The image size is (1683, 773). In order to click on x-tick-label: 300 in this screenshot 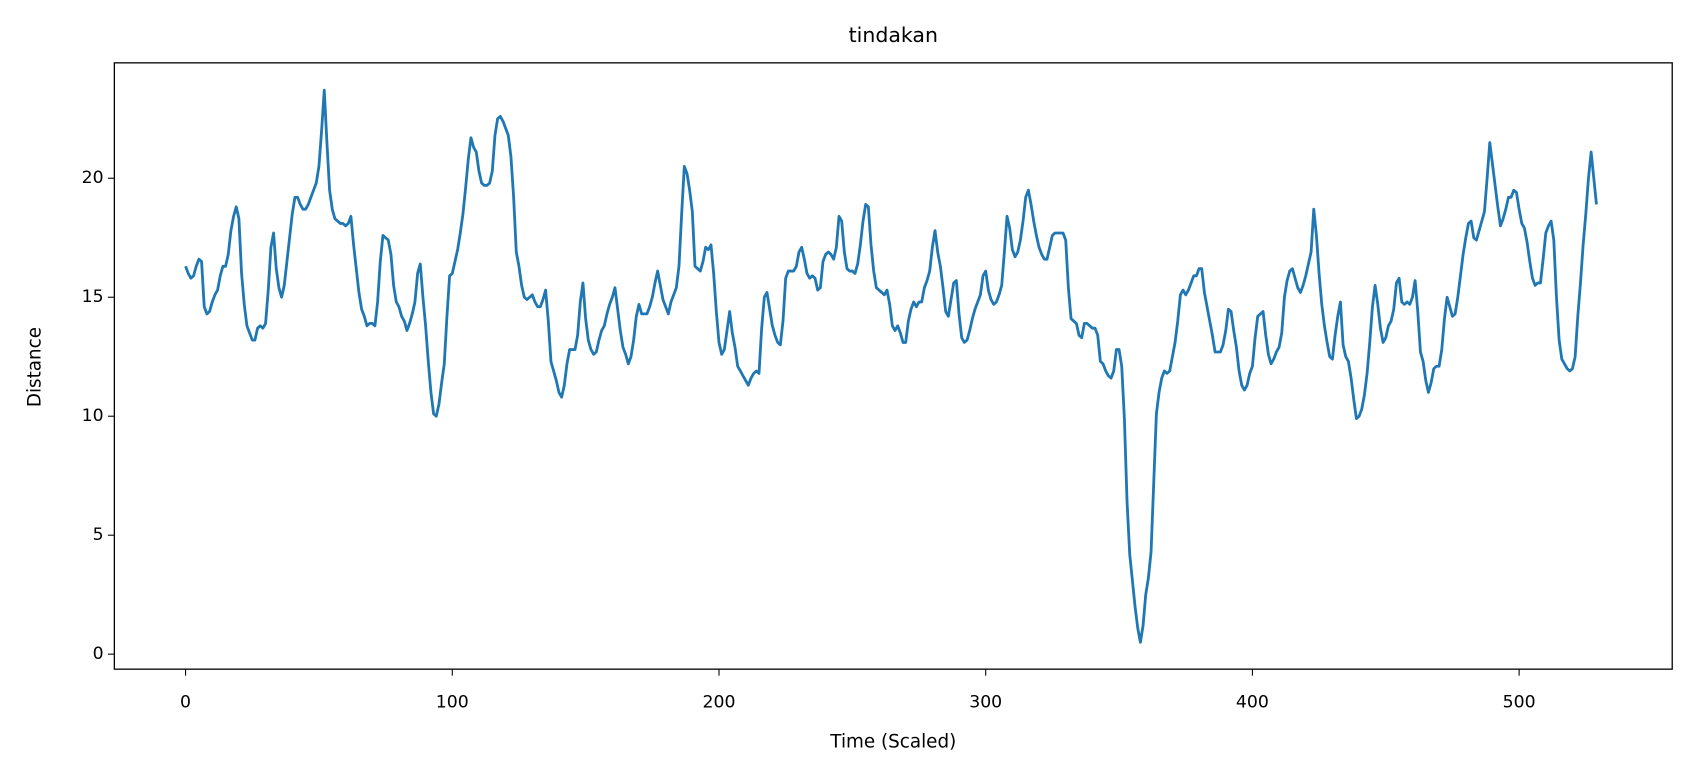, I will do `click(985, 703)`.